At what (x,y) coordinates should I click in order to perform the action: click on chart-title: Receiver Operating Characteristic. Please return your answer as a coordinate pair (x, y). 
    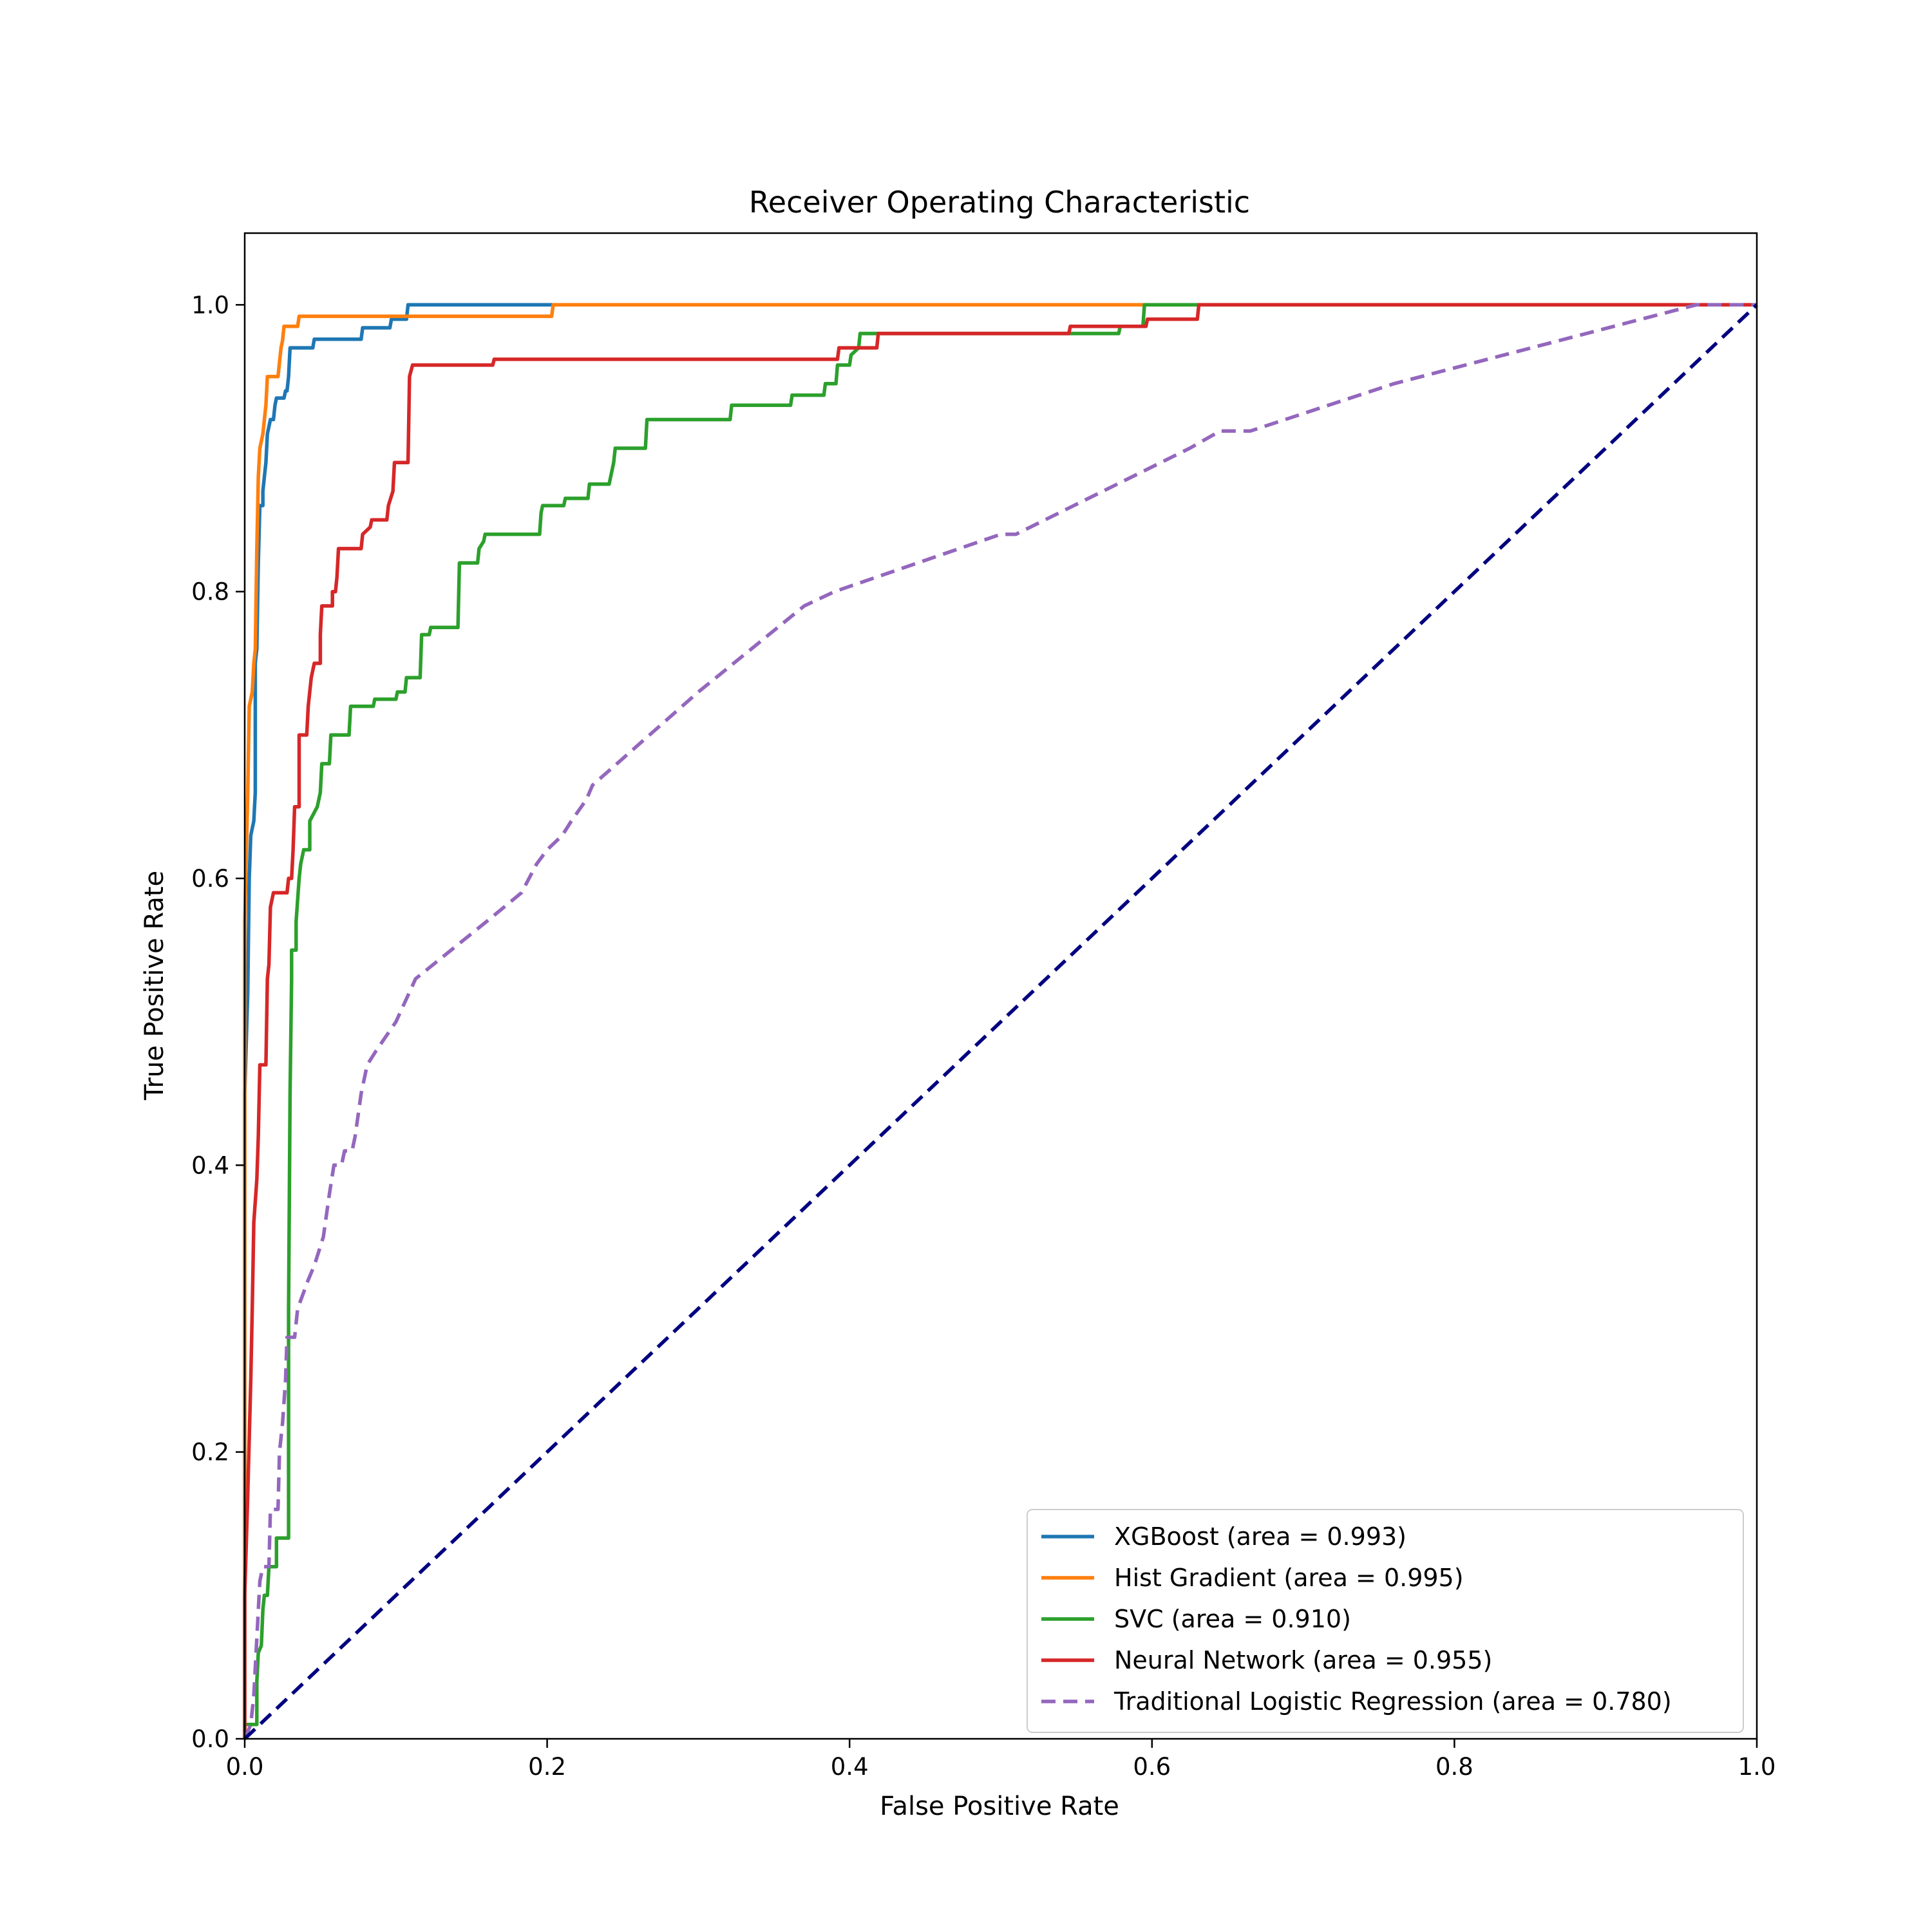
    Looking at the image, I should click on (1000, 202).